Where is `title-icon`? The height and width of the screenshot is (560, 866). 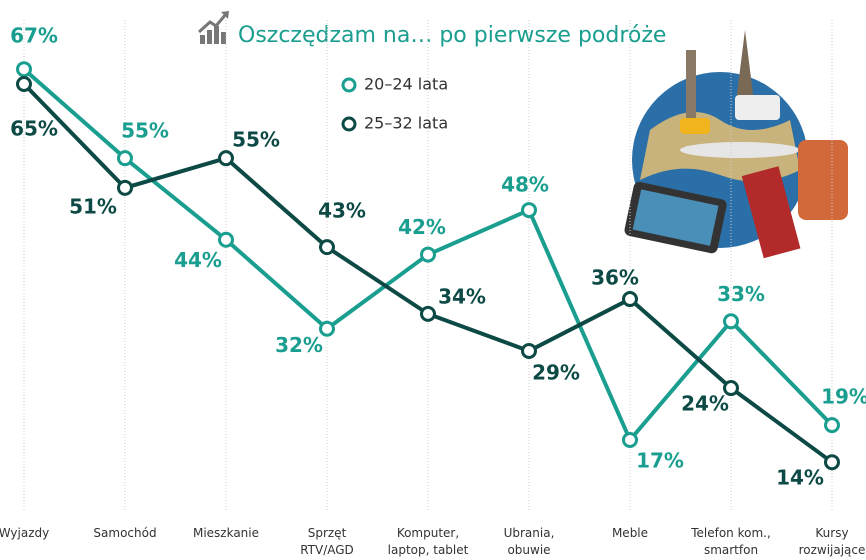 title-icon is located at coordinates (213, 27).